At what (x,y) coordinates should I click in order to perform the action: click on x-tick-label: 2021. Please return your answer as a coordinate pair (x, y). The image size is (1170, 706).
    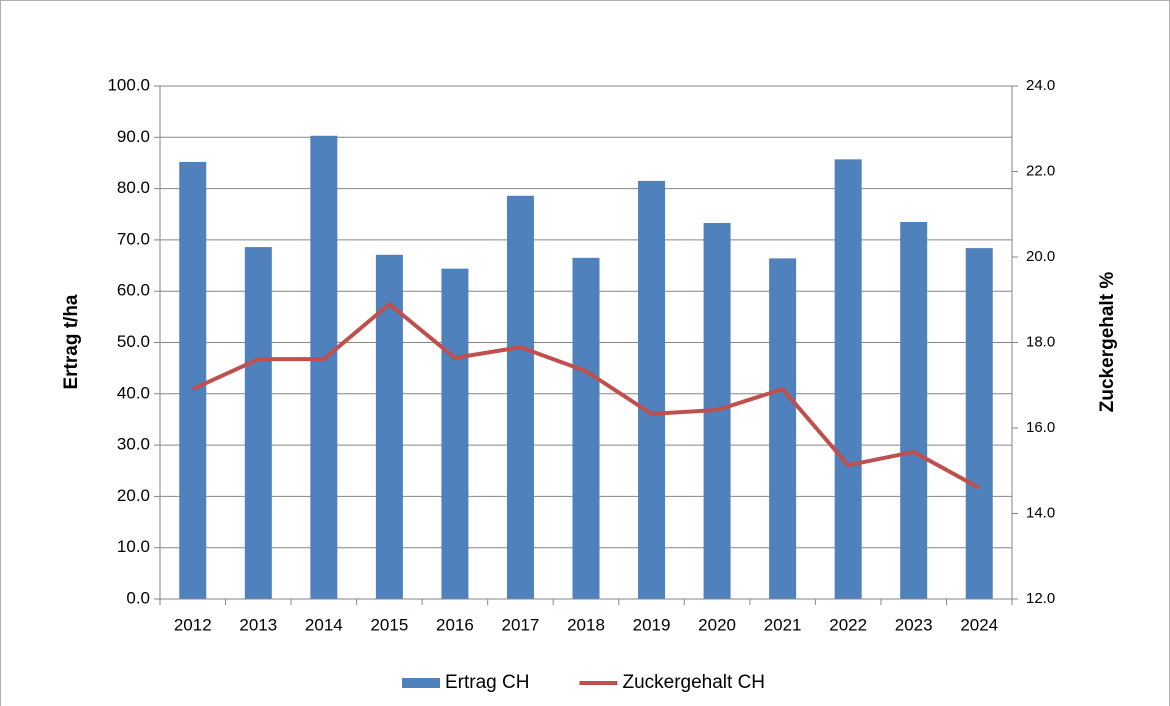
    Looking at the image, I should click on (783, 624).